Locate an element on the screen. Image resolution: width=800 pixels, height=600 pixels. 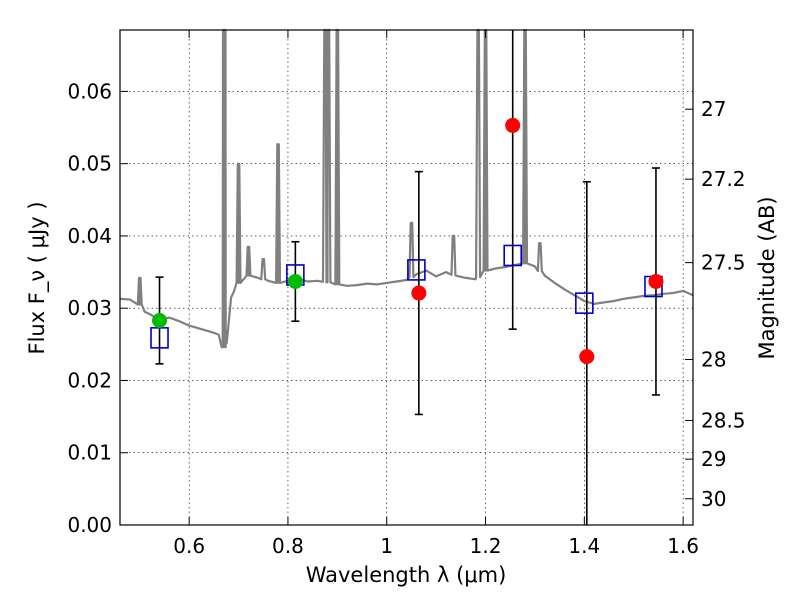
y-axis-title: Flux F_ν ( μJy ) is located at coordinates (37, 277).